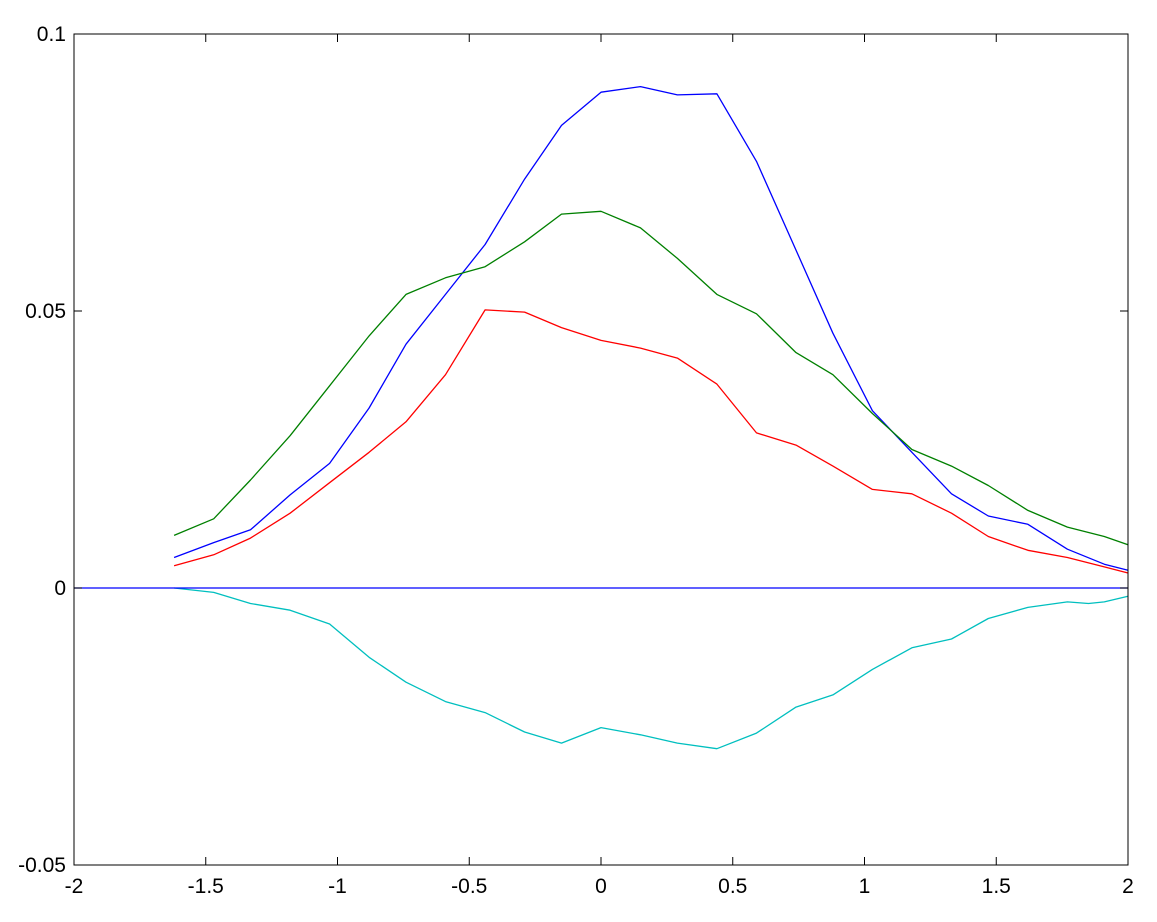 The height and width of the screenshot is (922, 1157). What do you see at coordinates (337, 886) in the screenshot?
I see `x-tick-label: -1` at bounding box center [337, 886].